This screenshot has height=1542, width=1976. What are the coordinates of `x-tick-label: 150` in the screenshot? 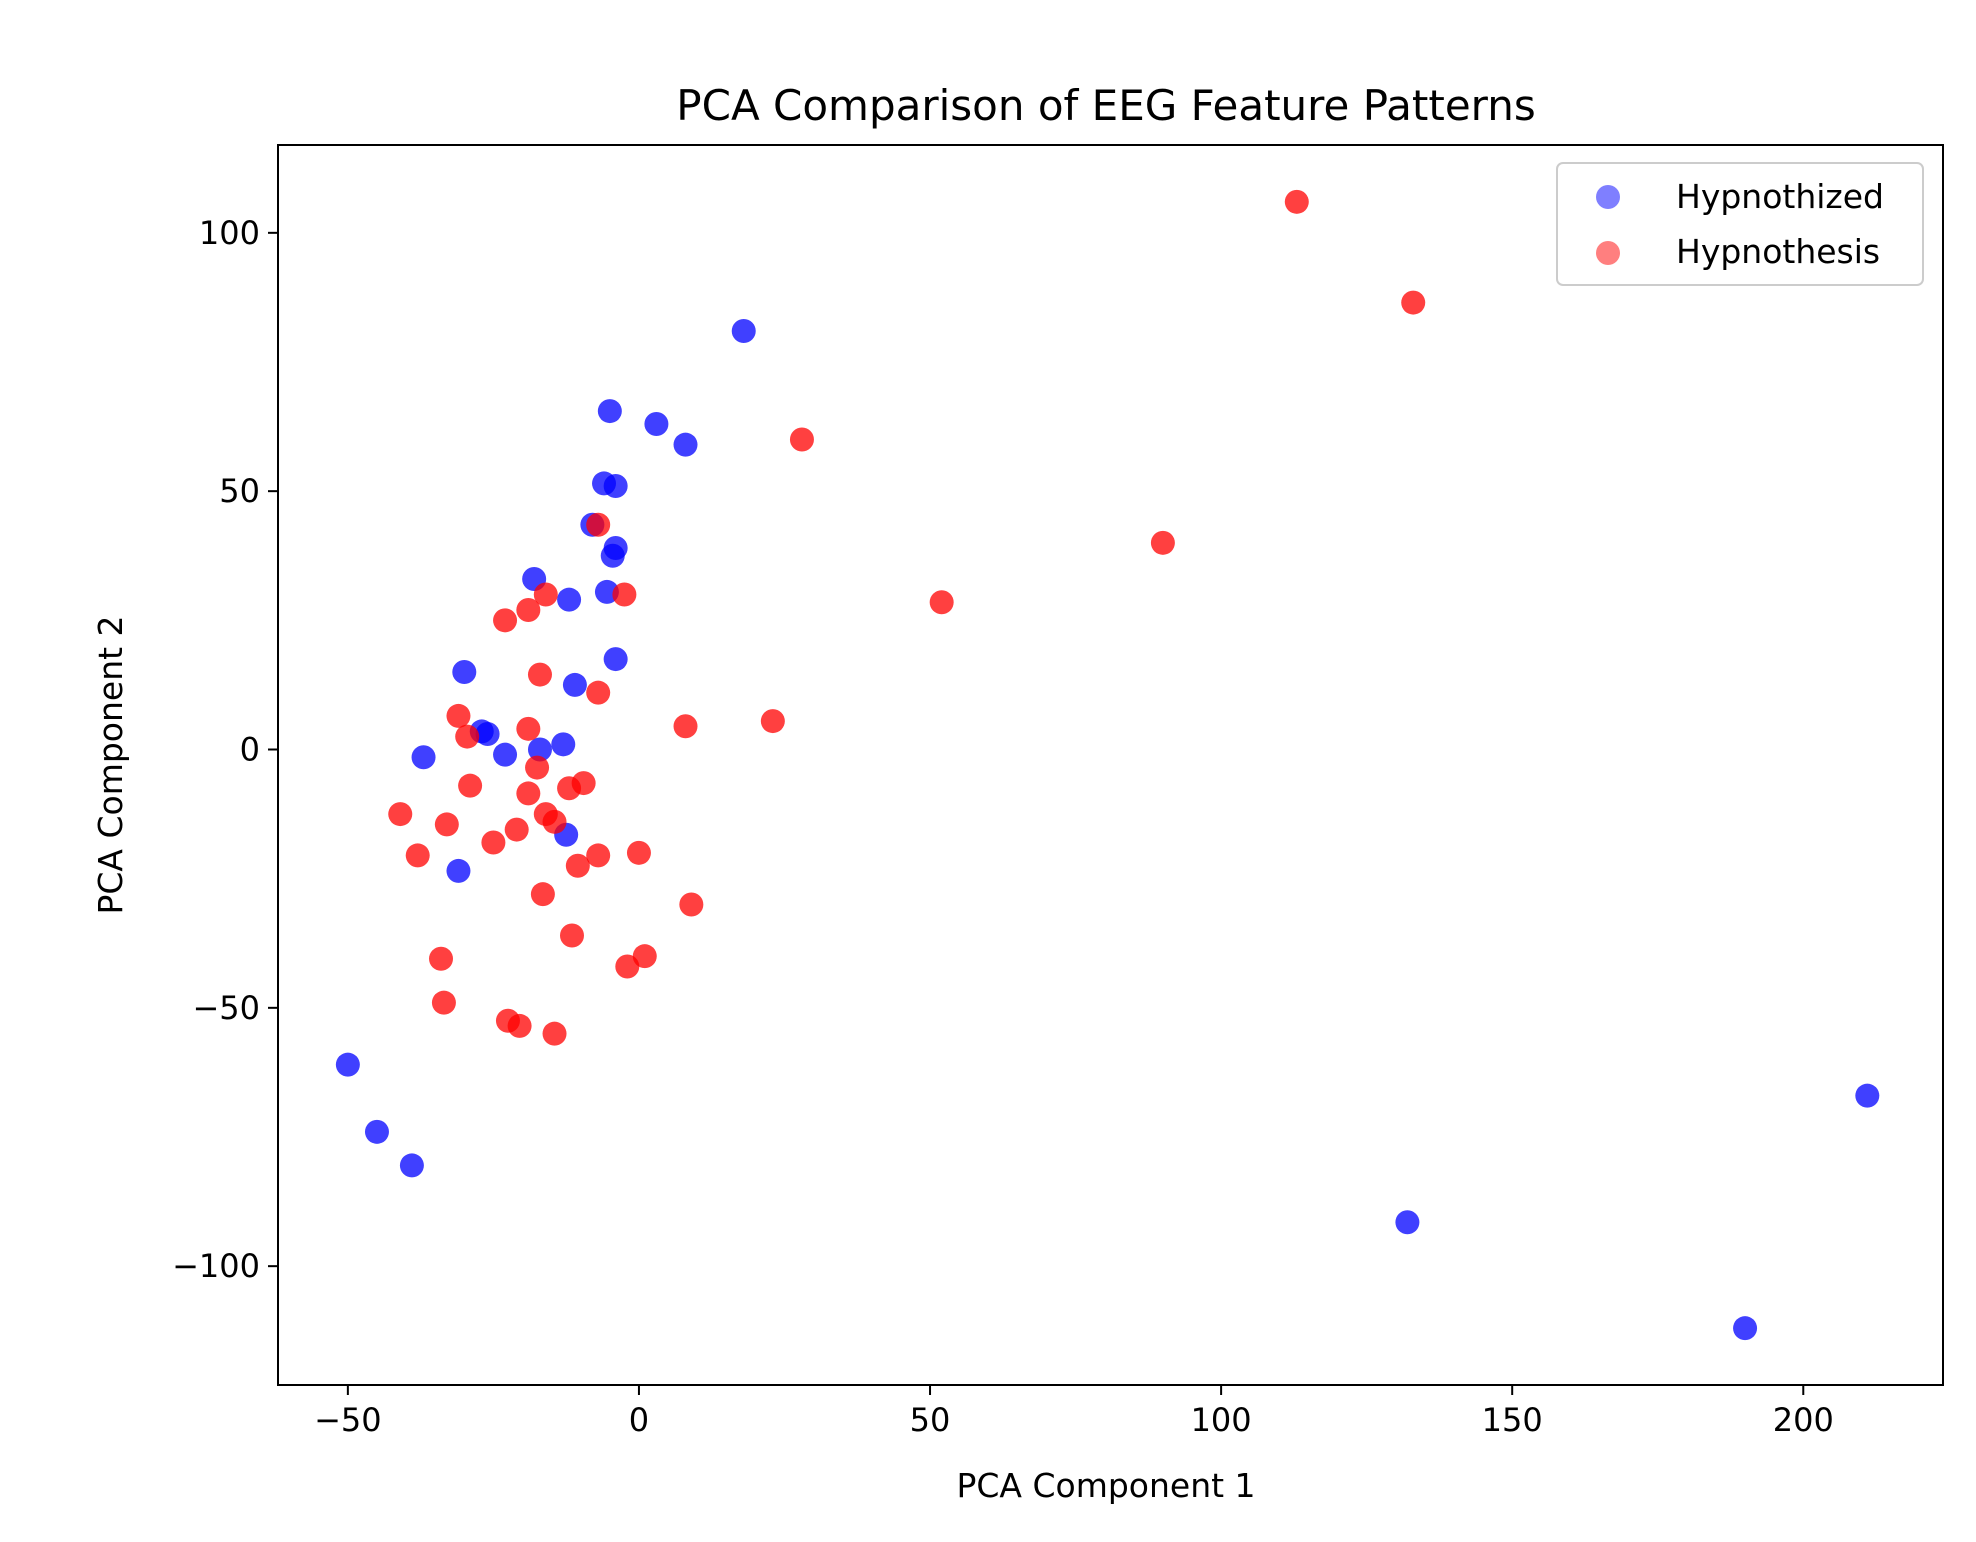 It's located at (1512, 1420).